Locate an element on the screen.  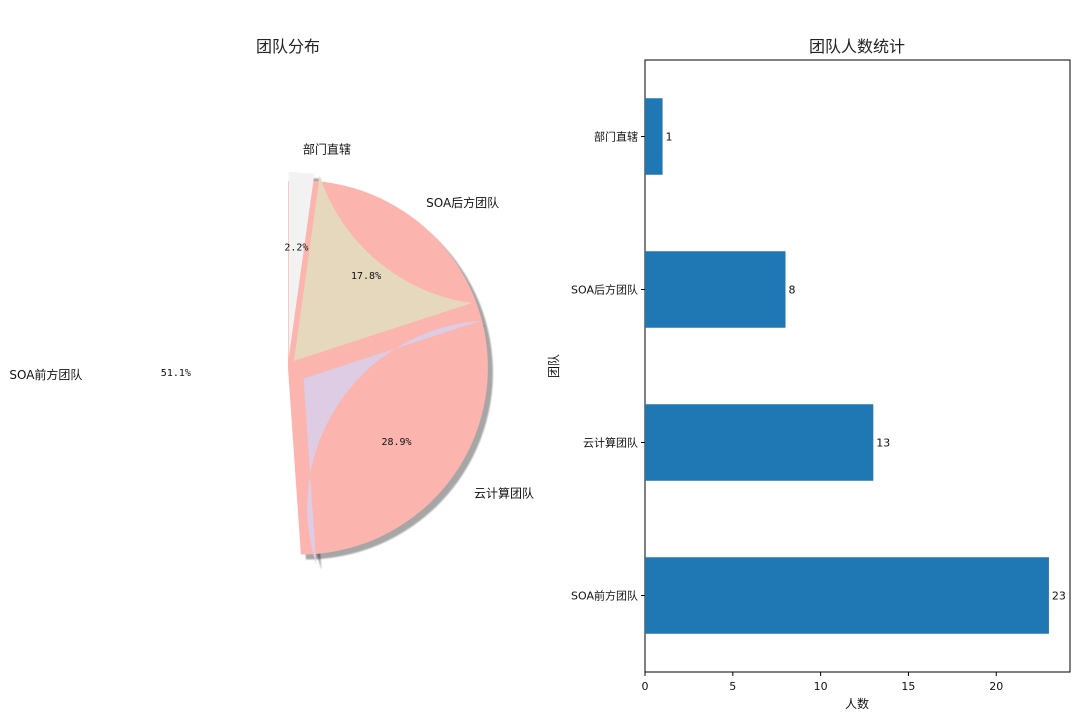
bar-value-label: 23 is located at coordinates (1059, 596).